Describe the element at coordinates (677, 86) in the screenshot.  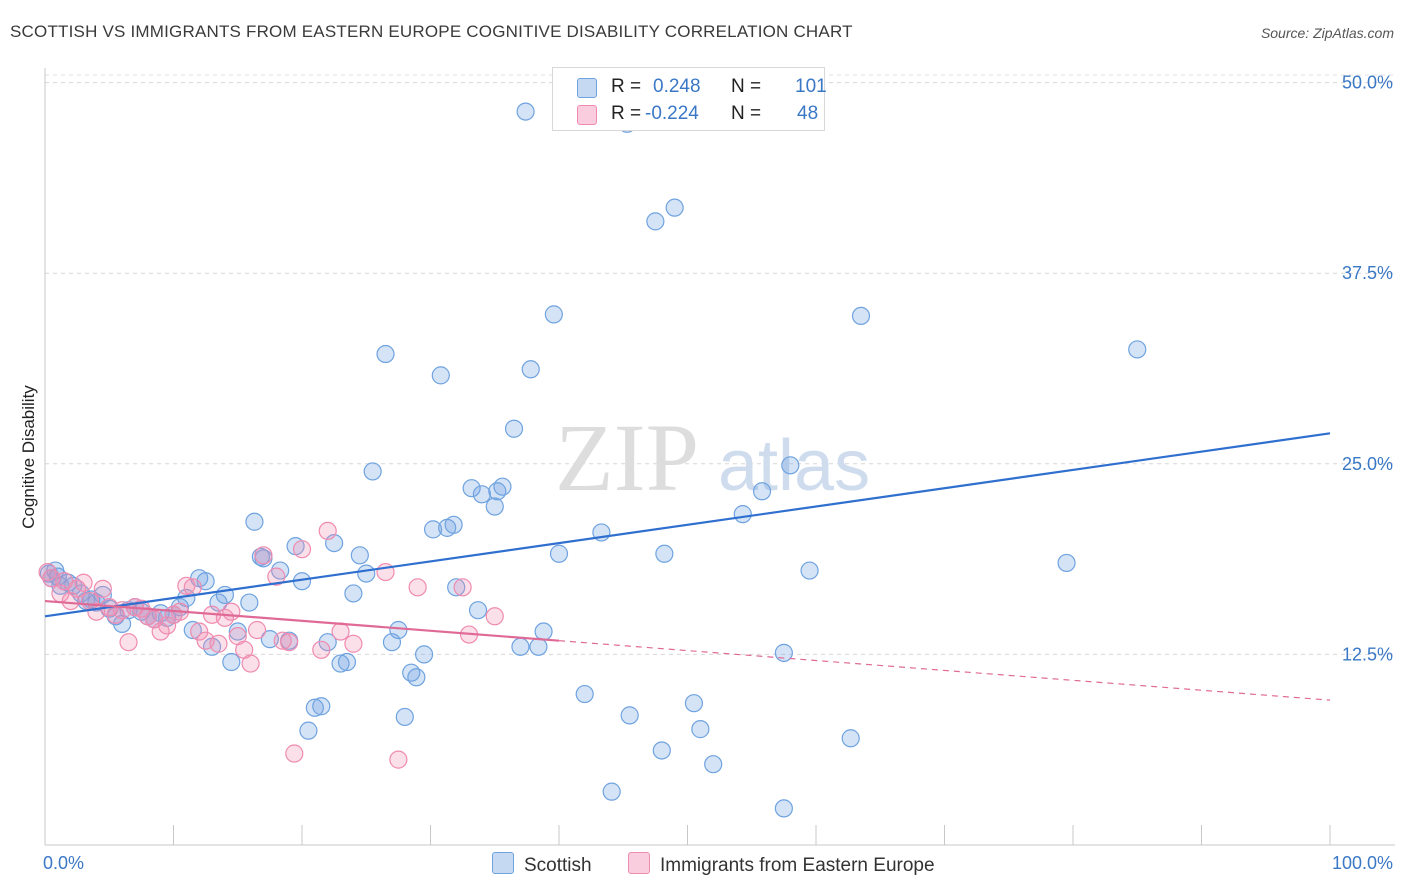
I see `legend-r-value: 0.248` at that location.